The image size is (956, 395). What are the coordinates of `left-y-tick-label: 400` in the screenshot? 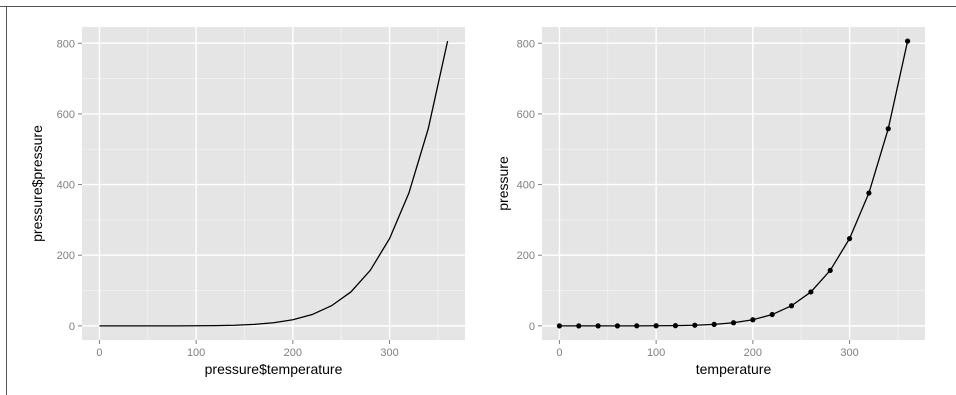 It's located at (66, 186).